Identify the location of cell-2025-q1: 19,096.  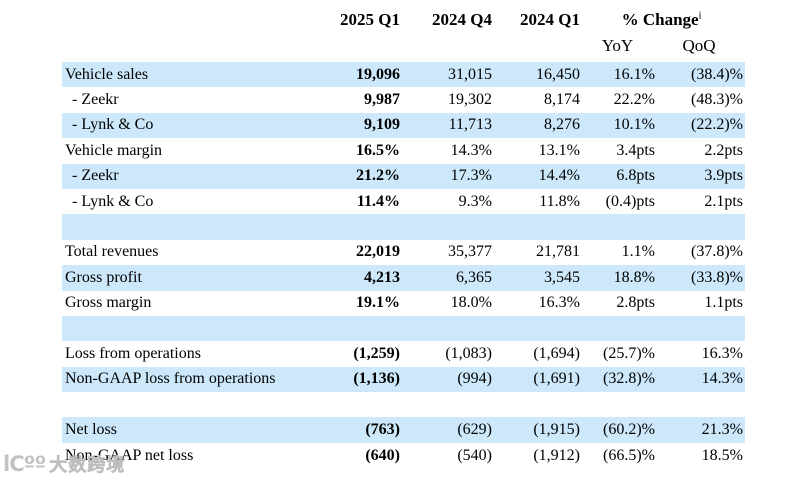
(378, 74).